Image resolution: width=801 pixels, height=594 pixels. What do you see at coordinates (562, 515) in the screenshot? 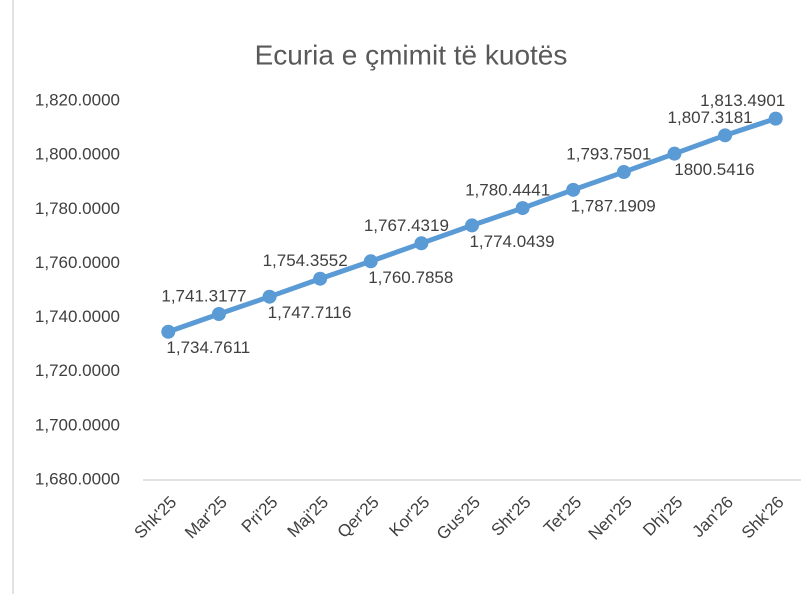
I see `x-tick-label: Tet'25` at bounding box center [562, 515].